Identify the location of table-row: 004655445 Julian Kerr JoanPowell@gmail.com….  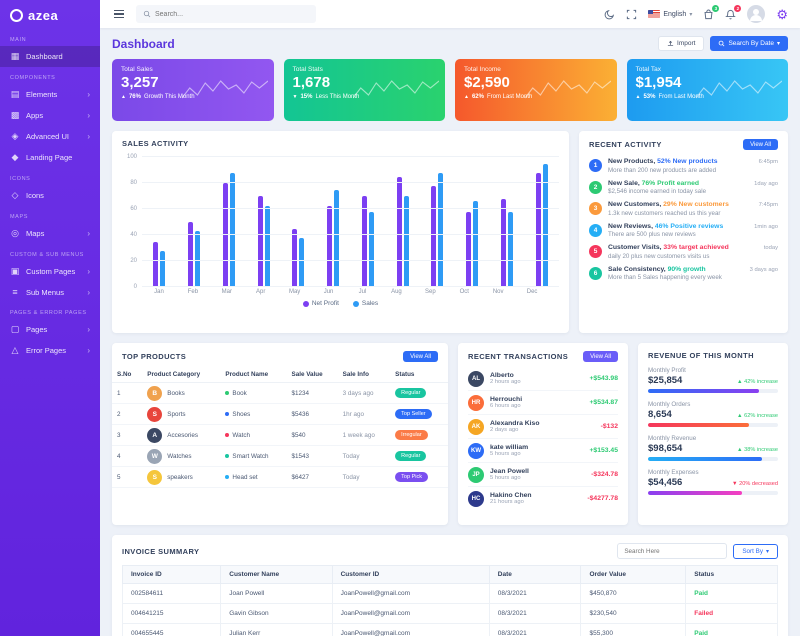
(449, 629).